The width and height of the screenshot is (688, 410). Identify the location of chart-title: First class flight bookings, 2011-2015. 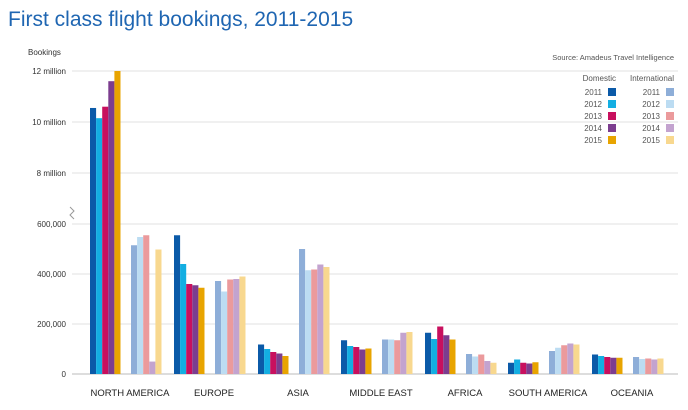
(181, 19).